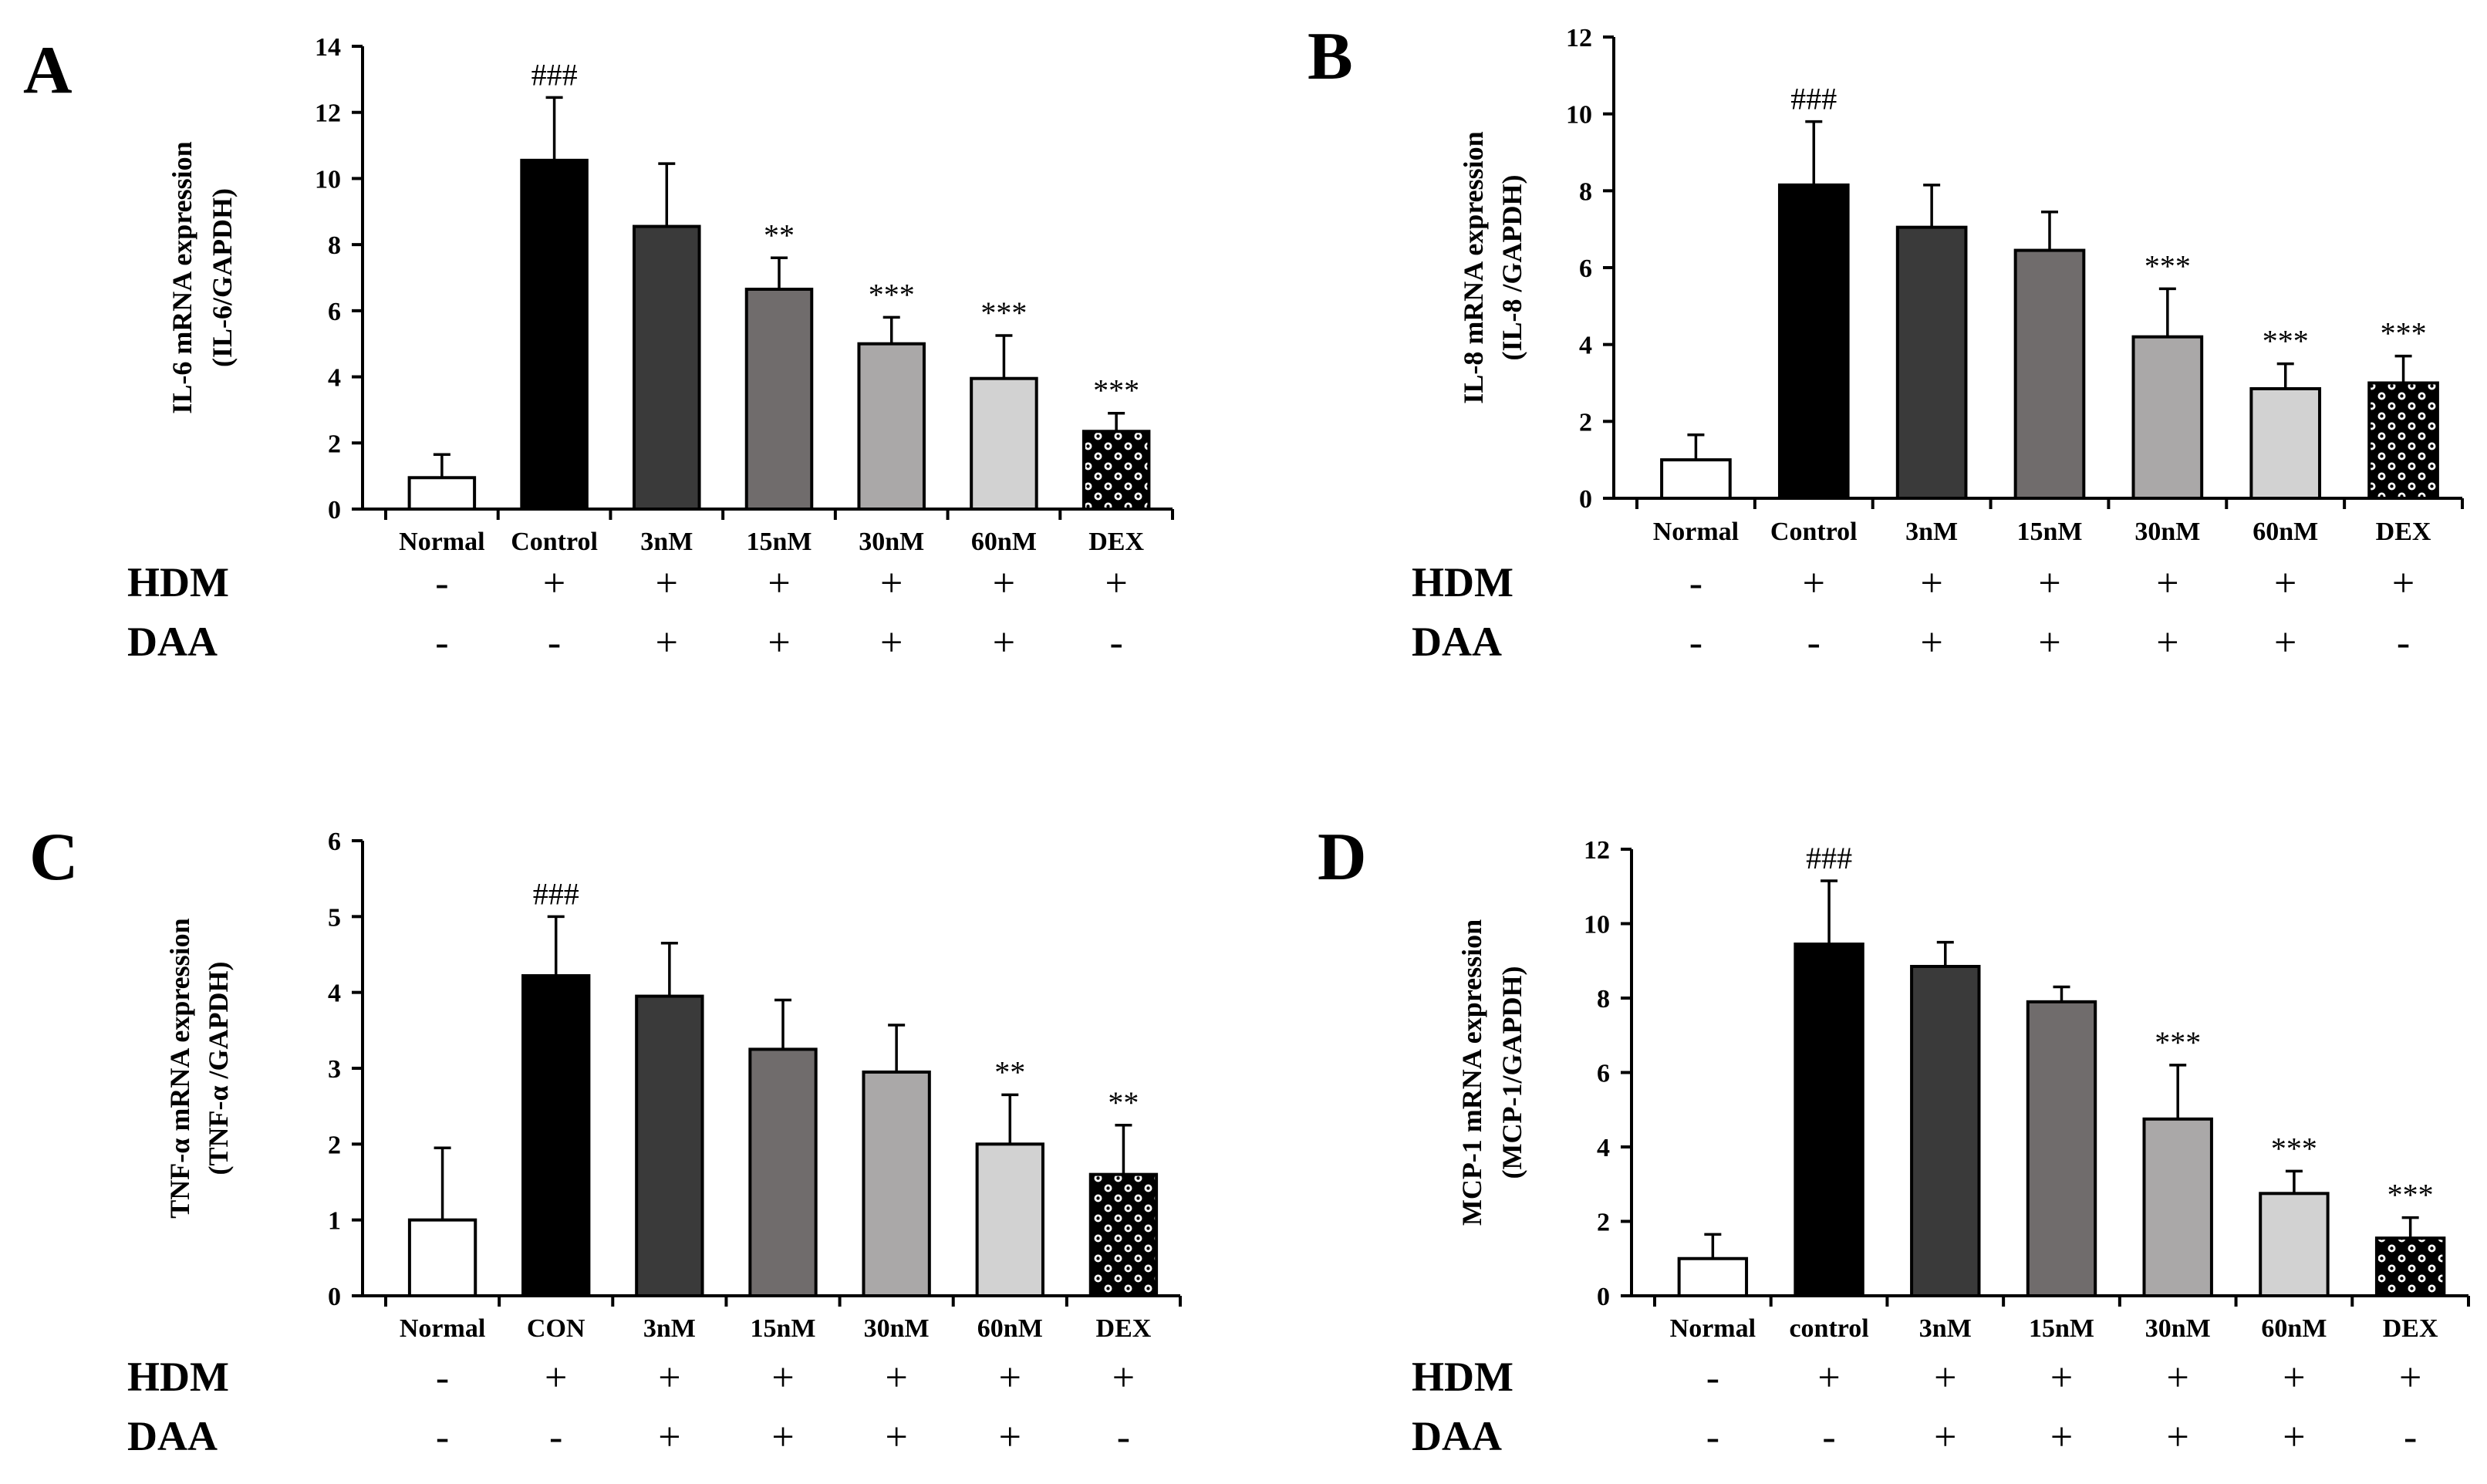 This screenshot has height=1484, width=2487. What do you see at coordinates (1512, 268) in the screenshot?
I see `y-axis-label-sub: (IL-8 /GAPDH)` at bounding box center [1512, 268].